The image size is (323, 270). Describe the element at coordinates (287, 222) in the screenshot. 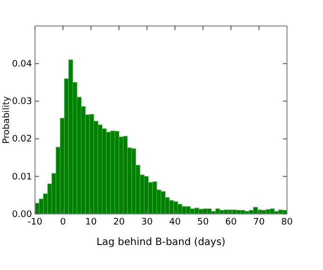

I see `x-tick-label: 80` at that location.